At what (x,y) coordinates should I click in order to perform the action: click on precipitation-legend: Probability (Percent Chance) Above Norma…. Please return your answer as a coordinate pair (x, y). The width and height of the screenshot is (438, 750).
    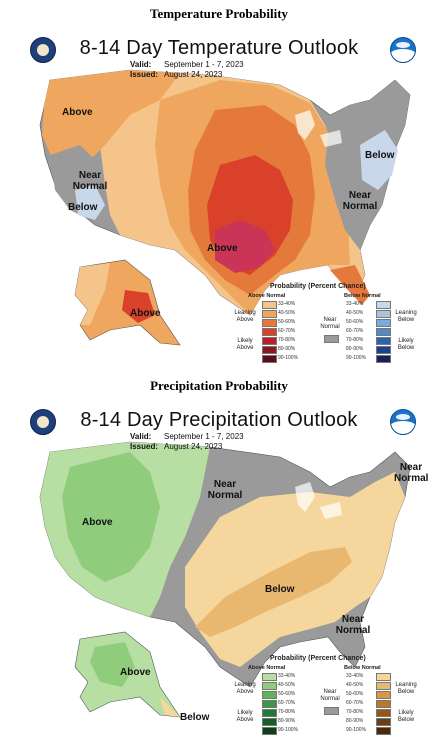
    Looking at the image, I should click on (329, 697).